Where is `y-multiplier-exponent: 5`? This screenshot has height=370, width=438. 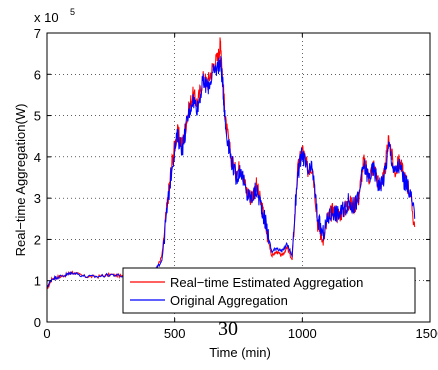
y-multiplier-exponent: 5 is located at coordinates (72, 12).